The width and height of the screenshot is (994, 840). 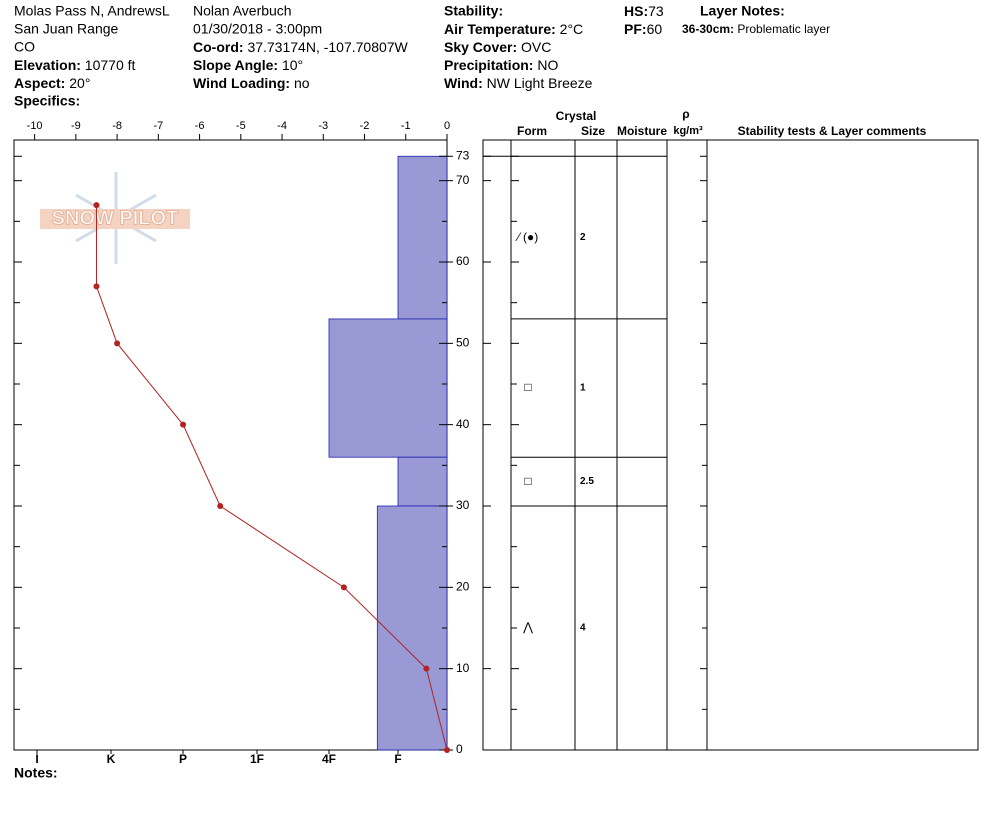 I want to click on coord: Co-ord: 37.73174N, -107.70807W, so click(x=301, y=47).